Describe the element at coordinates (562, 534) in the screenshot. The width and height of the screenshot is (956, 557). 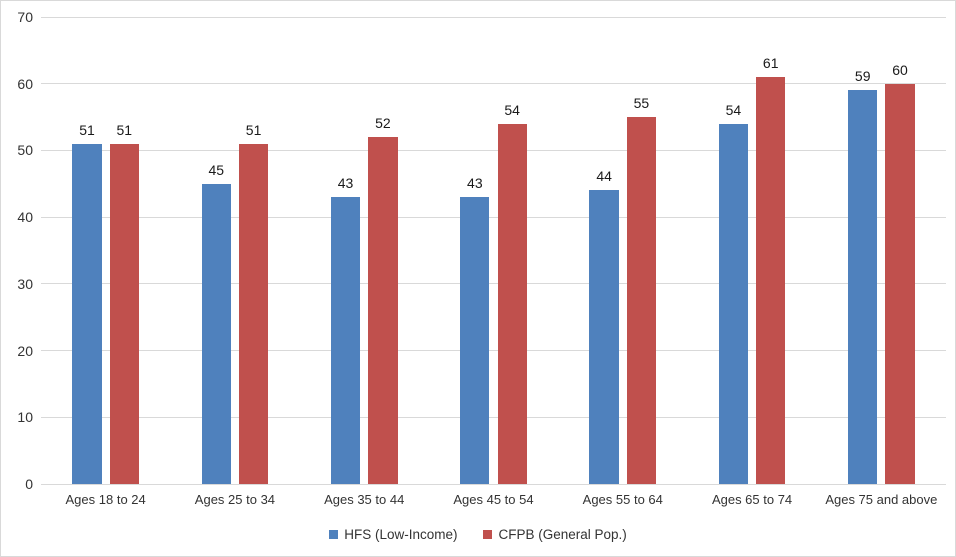
I see `legend-label: CFPB (General Pop.)` at that location.